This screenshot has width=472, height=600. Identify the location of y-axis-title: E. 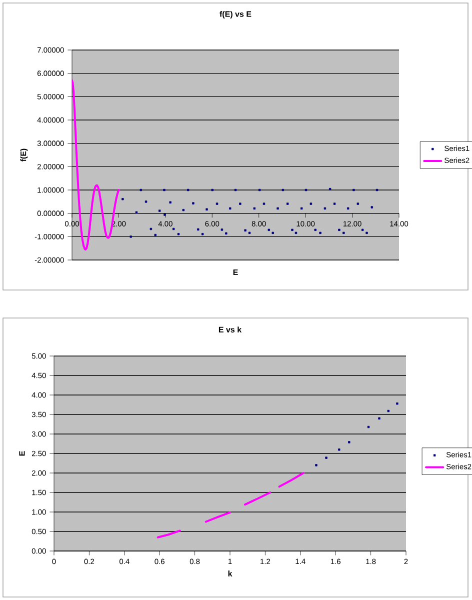
(22, 453).